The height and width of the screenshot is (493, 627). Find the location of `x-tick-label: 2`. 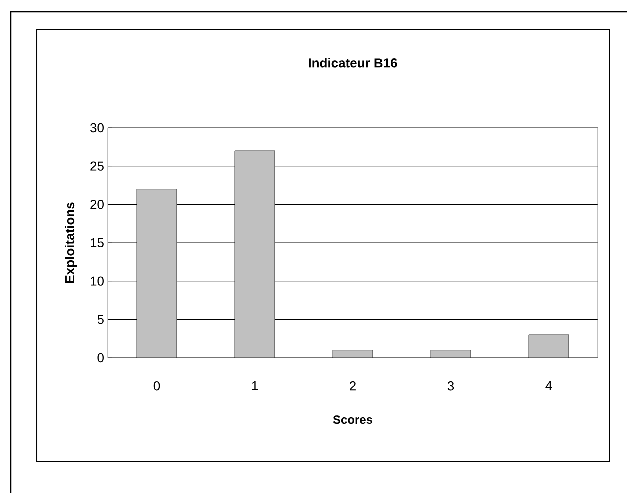

x-tick-label: 2 is located at coordinates (353, 386).